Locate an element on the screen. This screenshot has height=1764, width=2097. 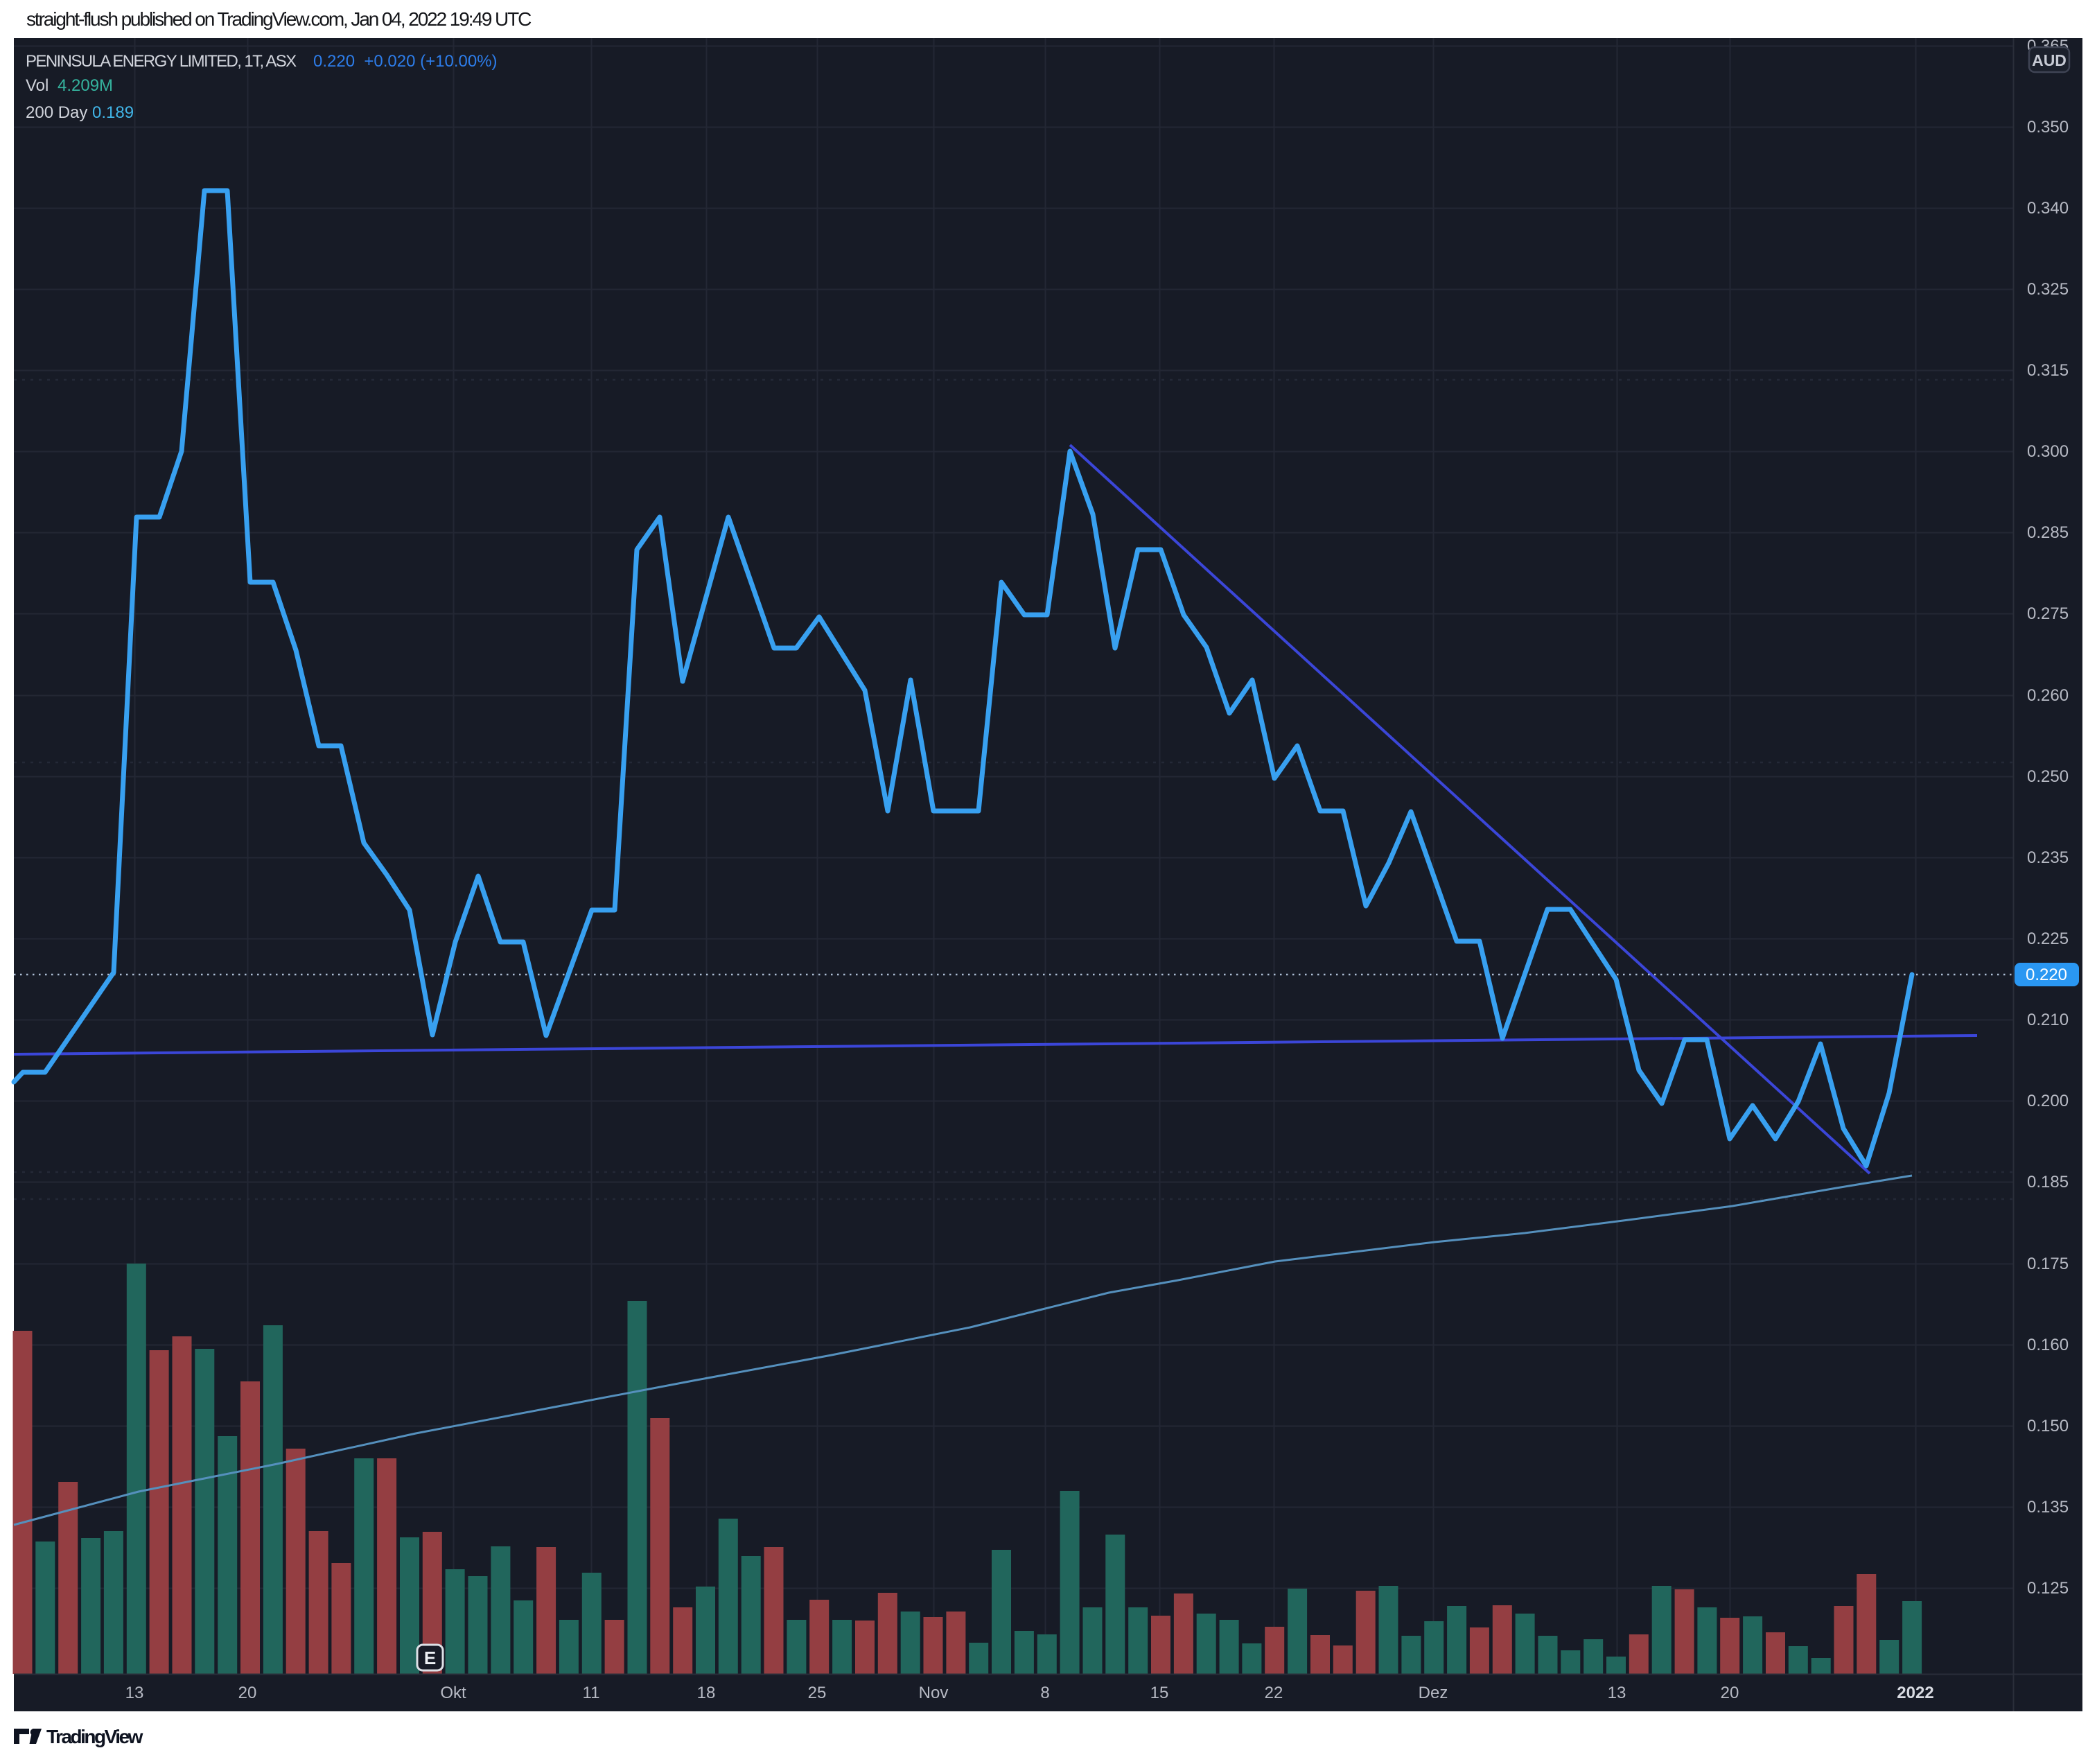
svg-text: 0.260 is located at coordinates (2048, 695).